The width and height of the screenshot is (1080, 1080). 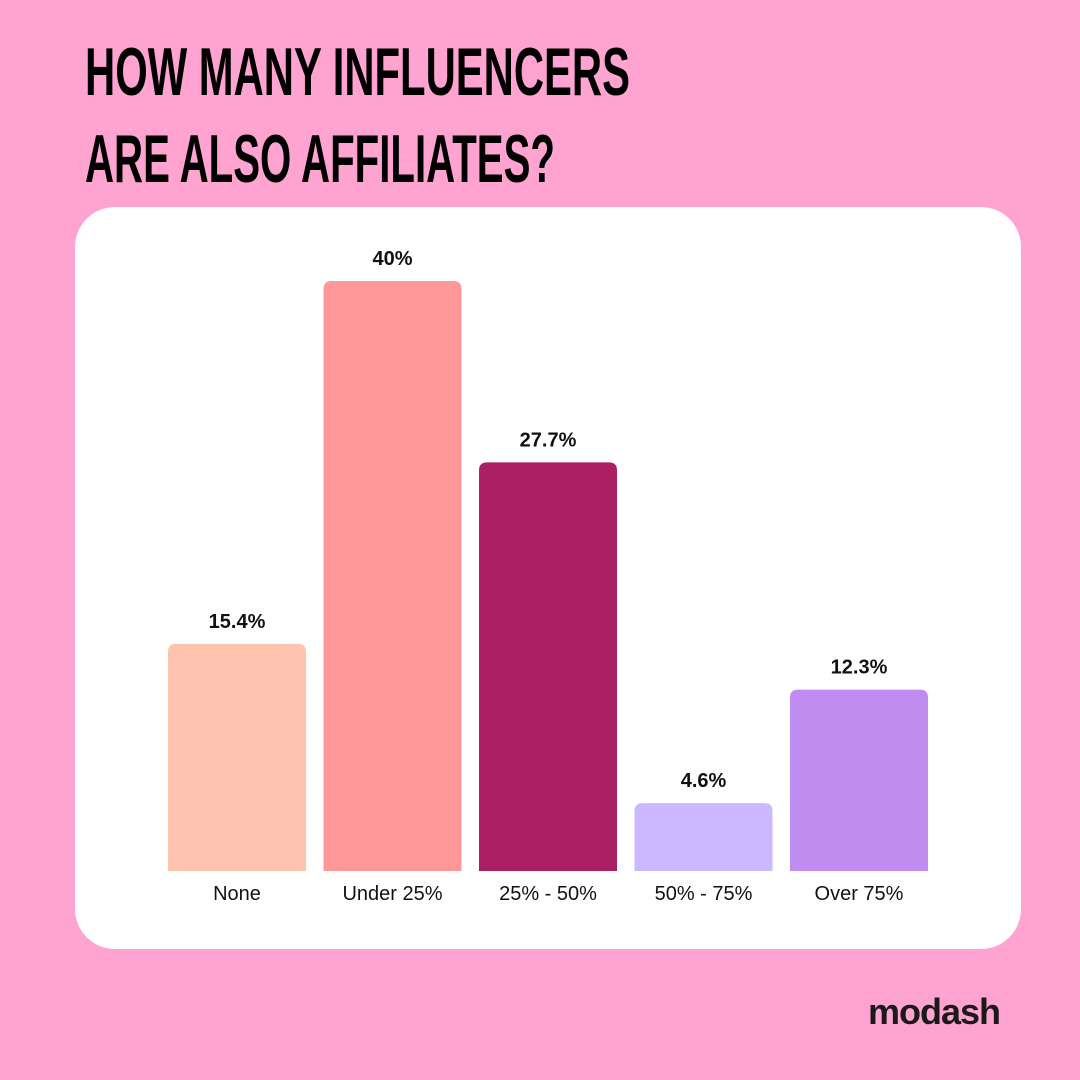 I want to click on value-label: 40%, so click(x=392, y=259).